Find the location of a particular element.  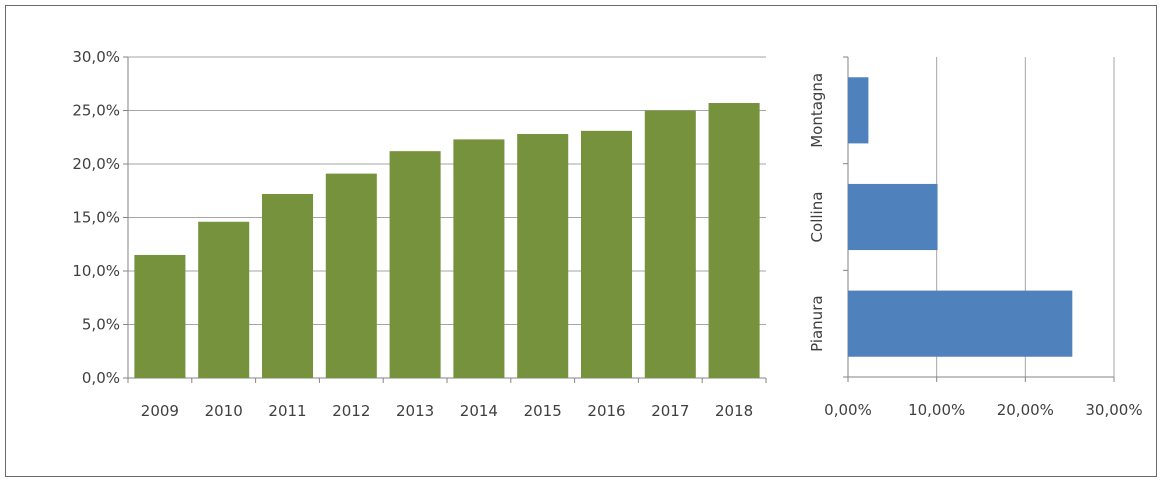

x-tick-label: 2018 is located at coordinates (734, 411).